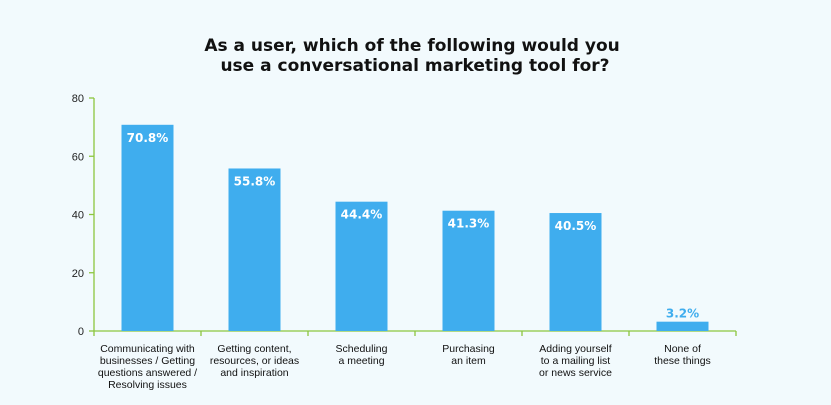 This screenshot has height=405, width=831. Describe the element at coordinates (81, 332) in the screenshot. I see `y-tick-label: 0` at that location.